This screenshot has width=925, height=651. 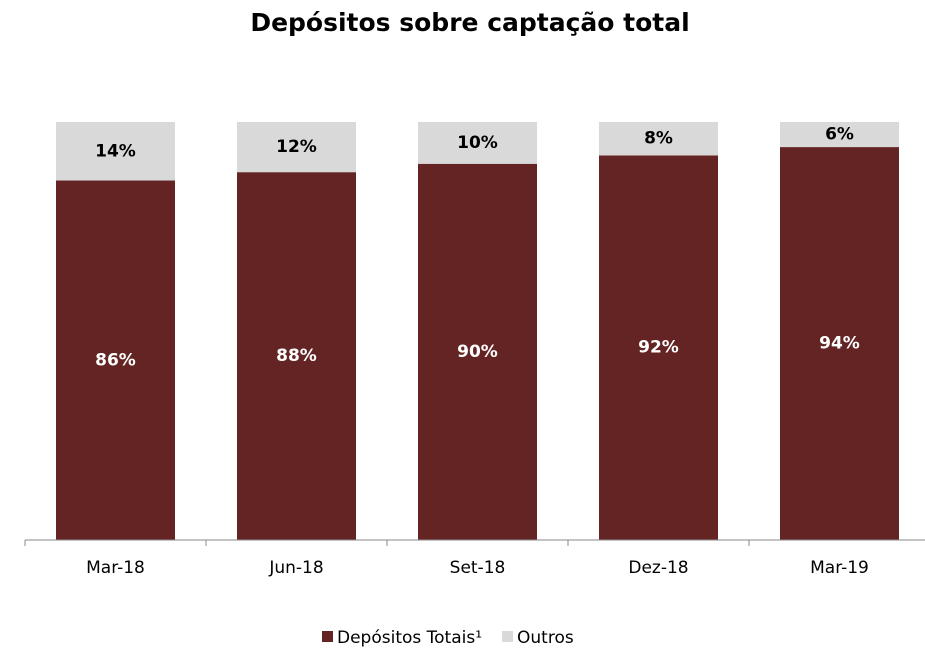 I want to click on chart-title: Depósitos sobre captação total, so click(x=469, y=22).